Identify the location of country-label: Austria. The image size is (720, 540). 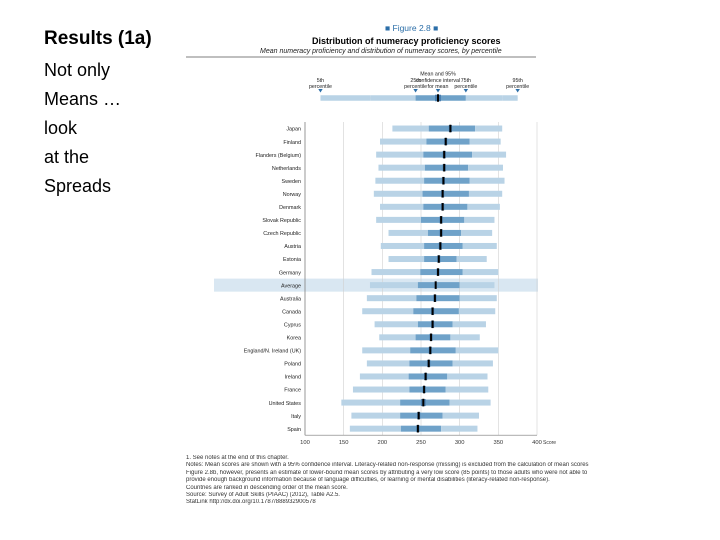
(292, 247).